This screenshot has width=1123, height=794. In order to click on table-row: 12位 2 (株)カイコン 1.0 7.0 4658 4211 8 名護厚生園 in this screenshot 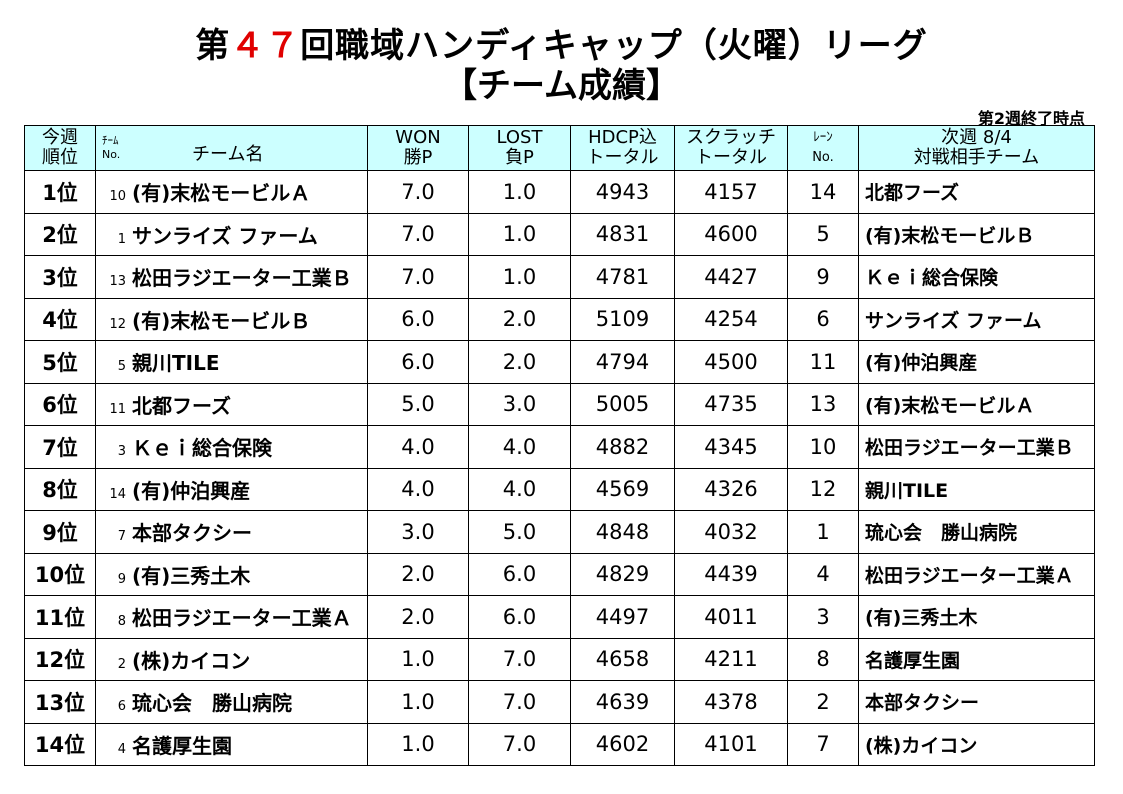, I will do `click(559, 659)`.